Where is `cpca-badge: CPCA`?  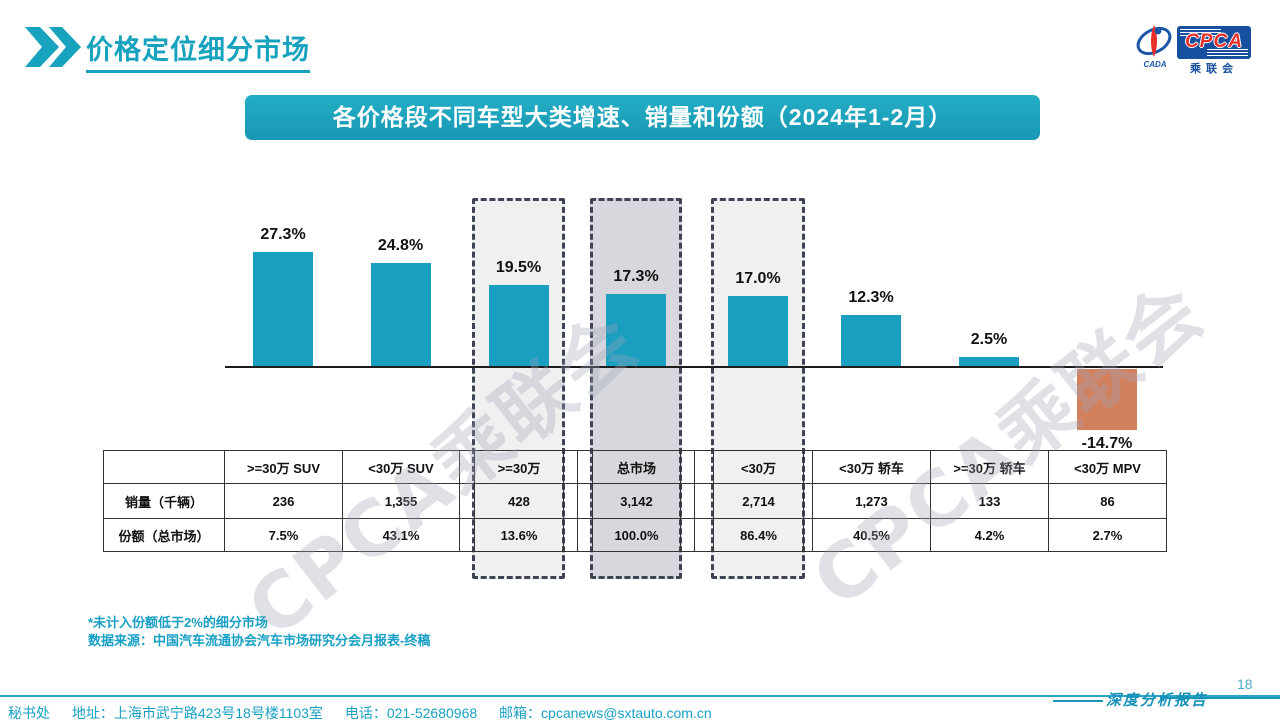 cpca-badge: CPCA is located at coordinates (1214, 42).